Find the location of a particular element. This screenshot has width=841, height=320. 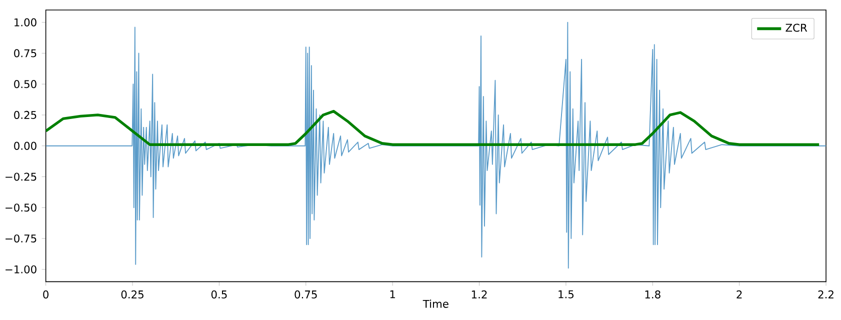

y-tick-label: 1.00 is located at coordinates (25, 22).